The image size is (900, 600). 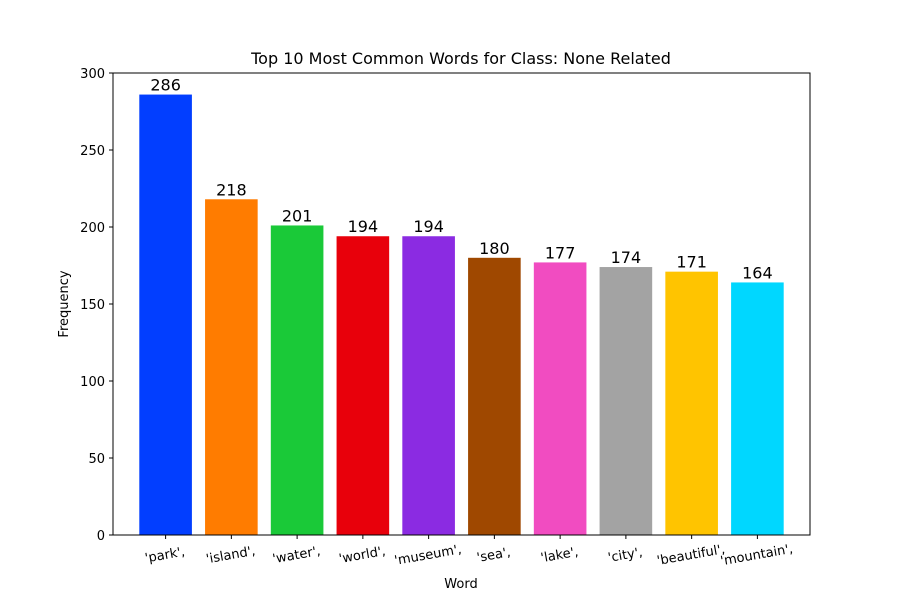 What do you see at coordinates (296, 555) in the screenshot?
I see `x-tick-label: 'water',` at bounding box center [296, 555].